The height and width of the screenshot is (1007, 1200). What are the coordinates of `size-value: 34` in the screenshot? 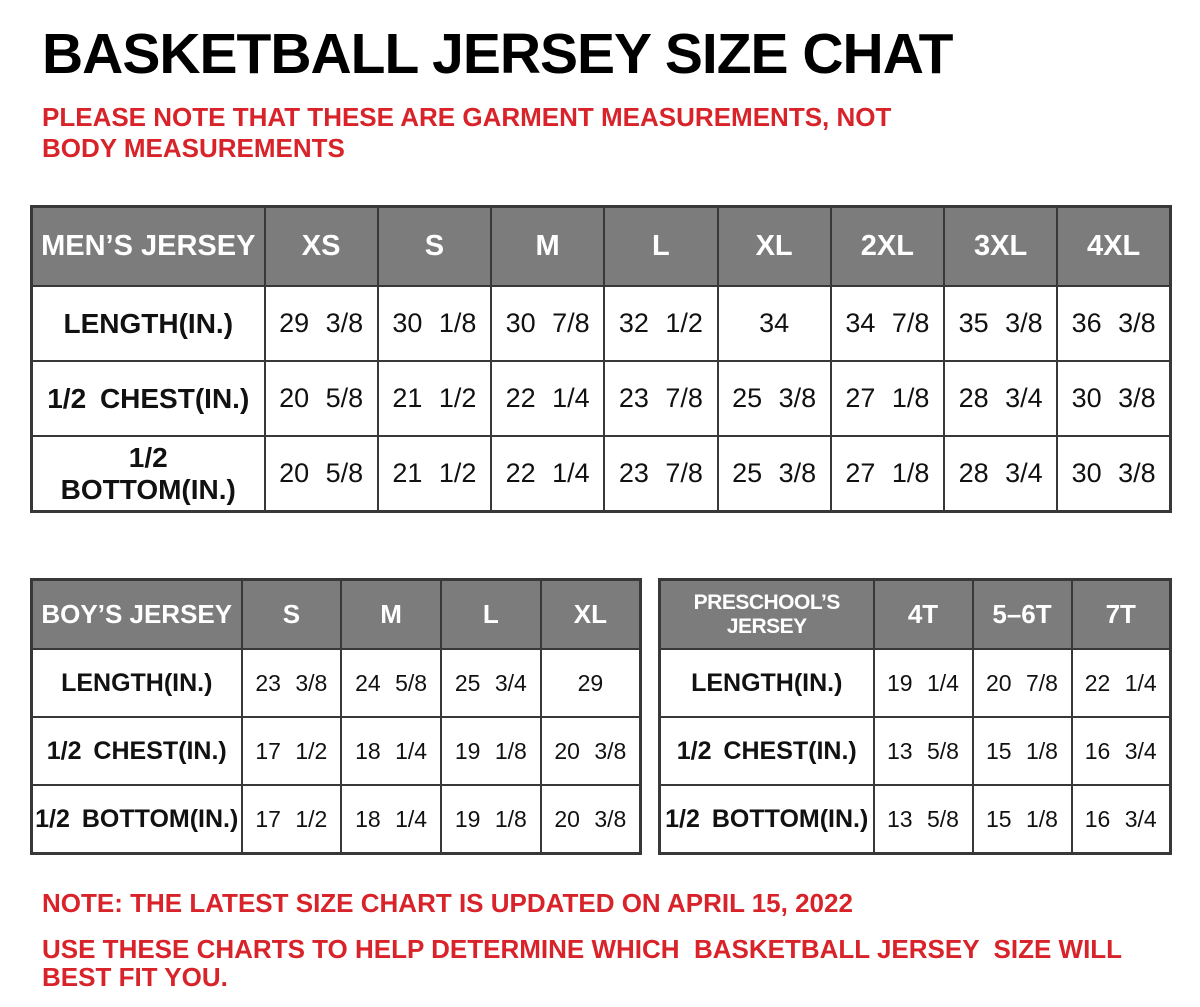 It's located at (774, 324).